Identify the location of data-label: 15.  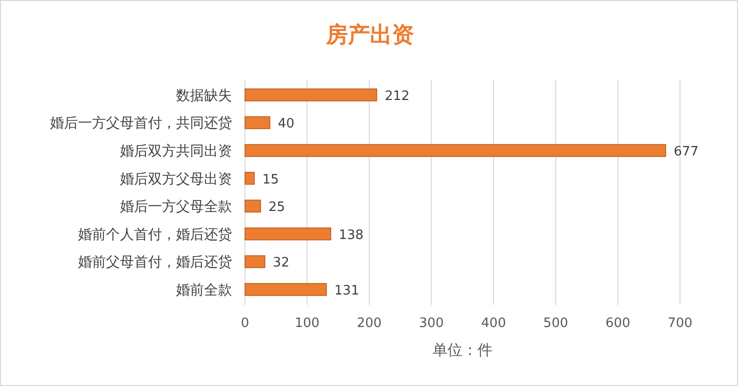
(270, 180).